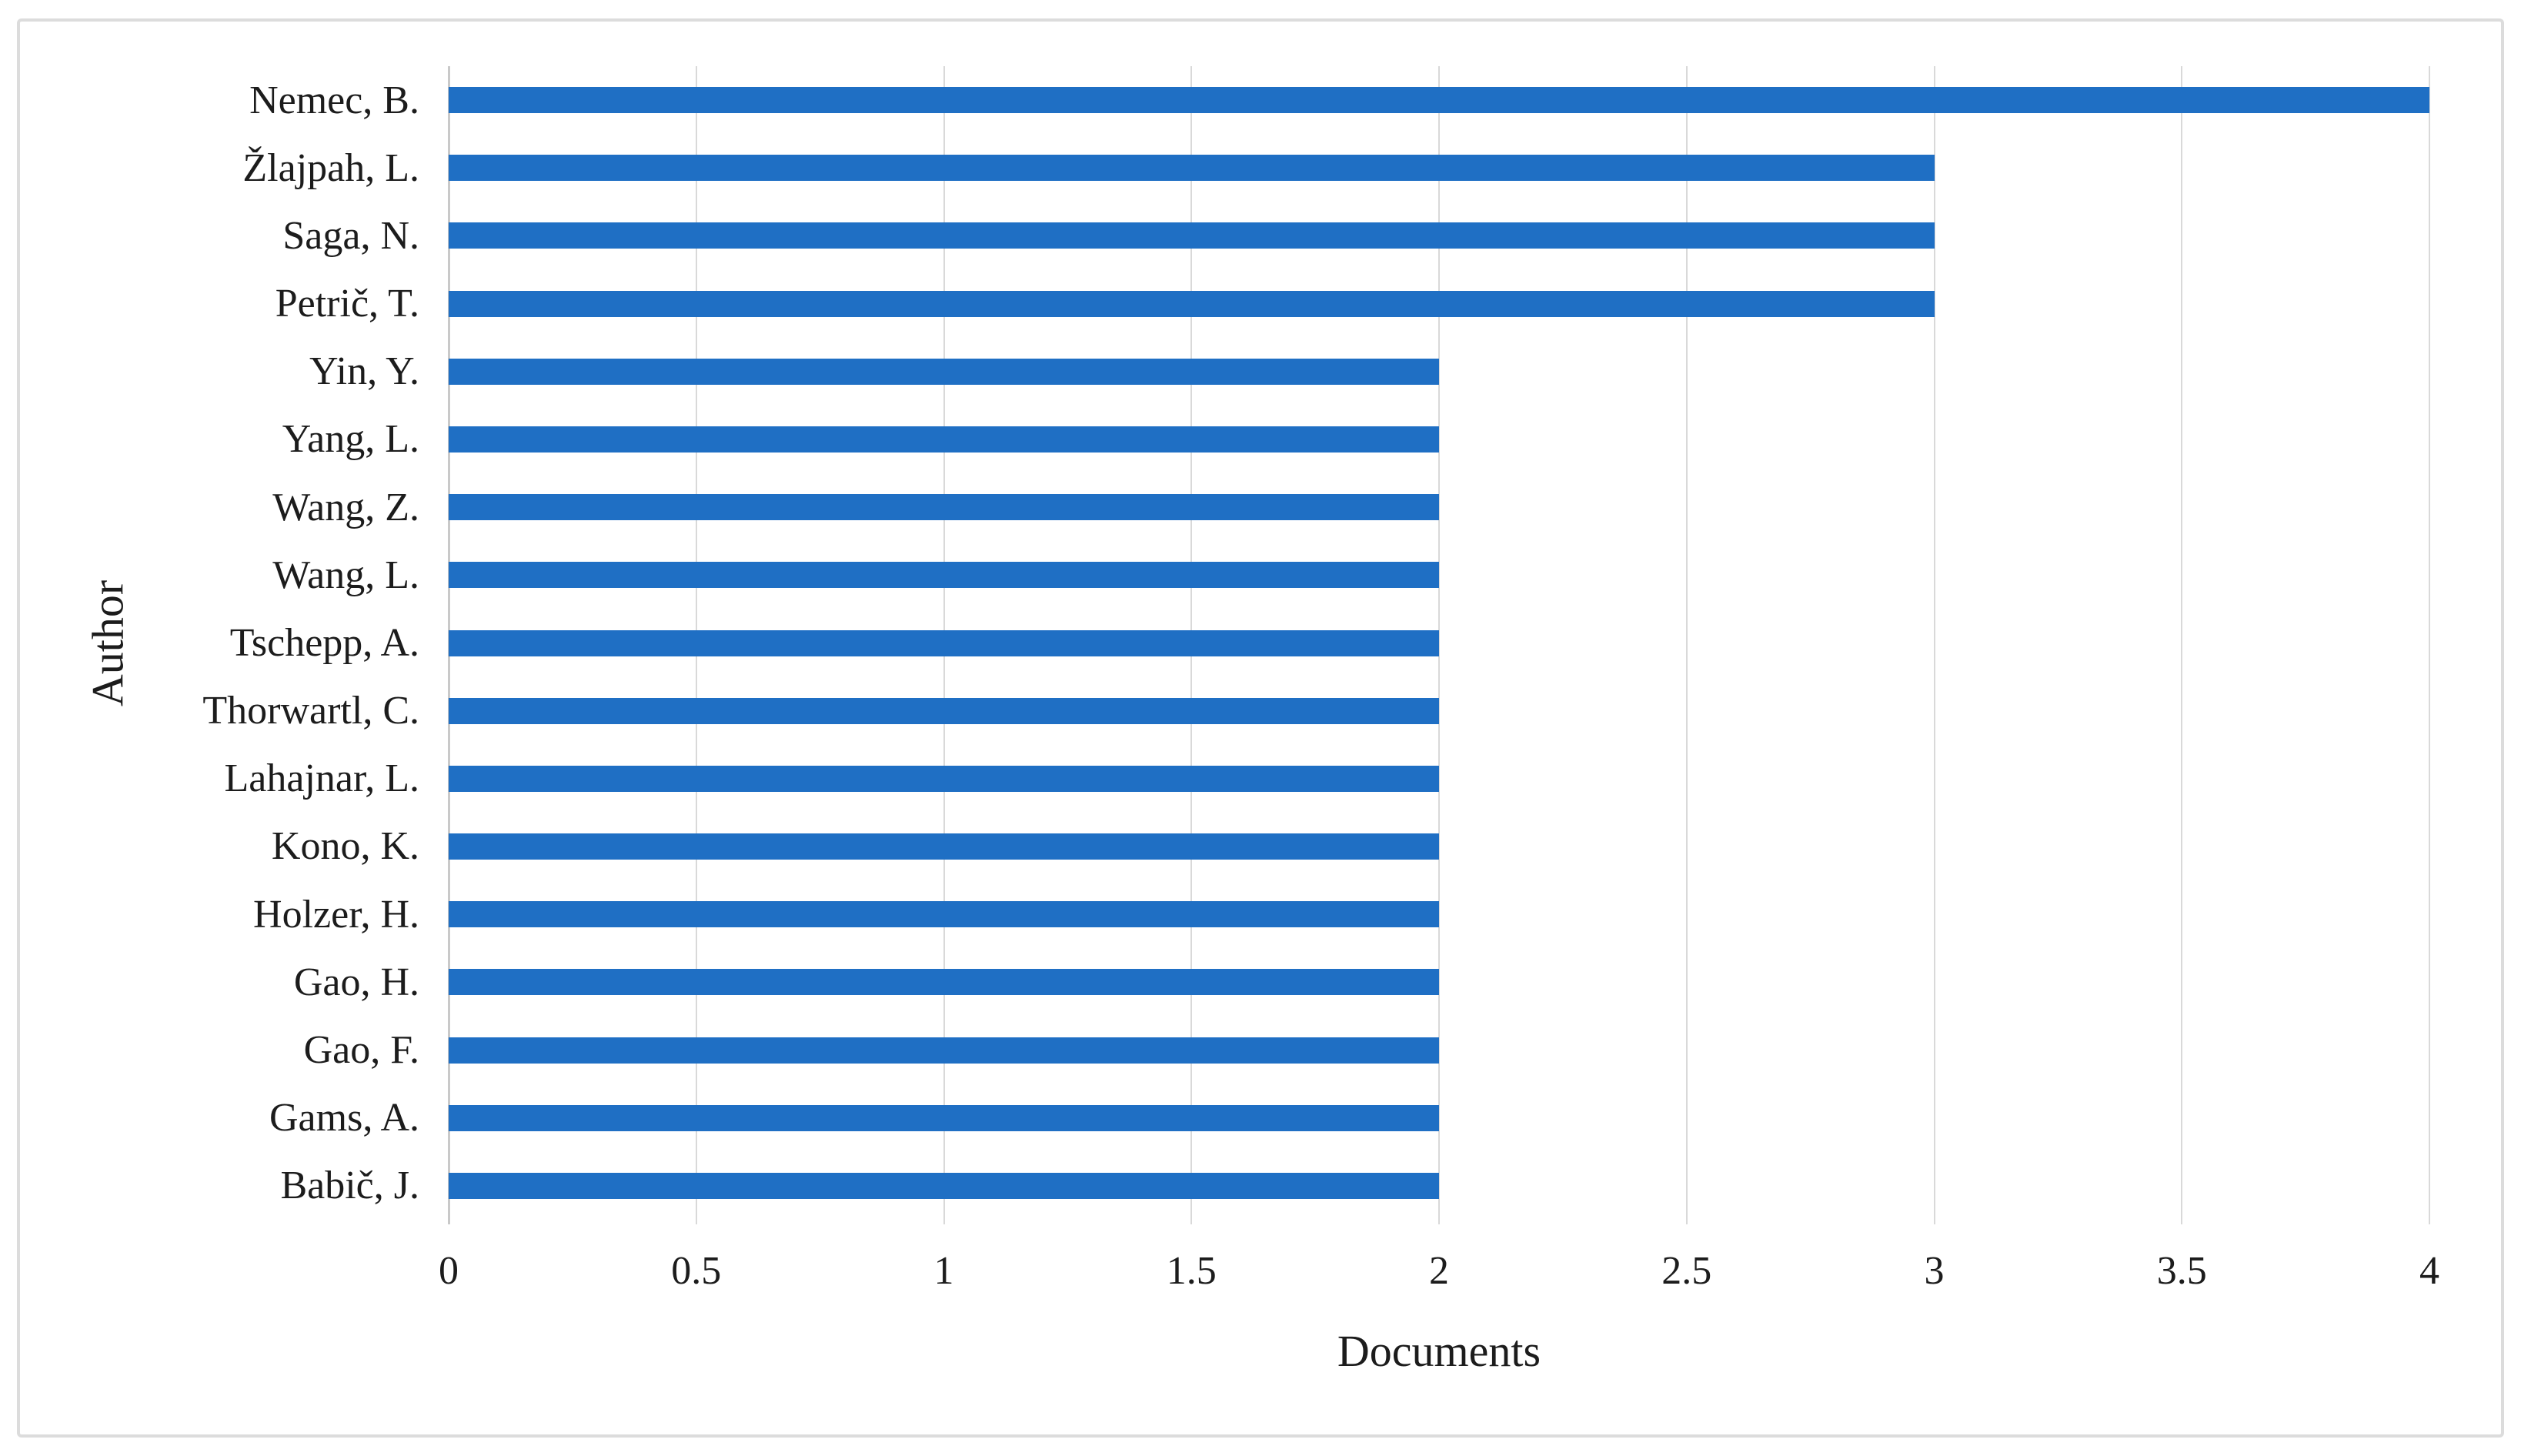 The image size is (2521, 1456). Describe the element at coordinates (943, 1271) in the screenshot. I see `x-tick-label: 1` at that location.